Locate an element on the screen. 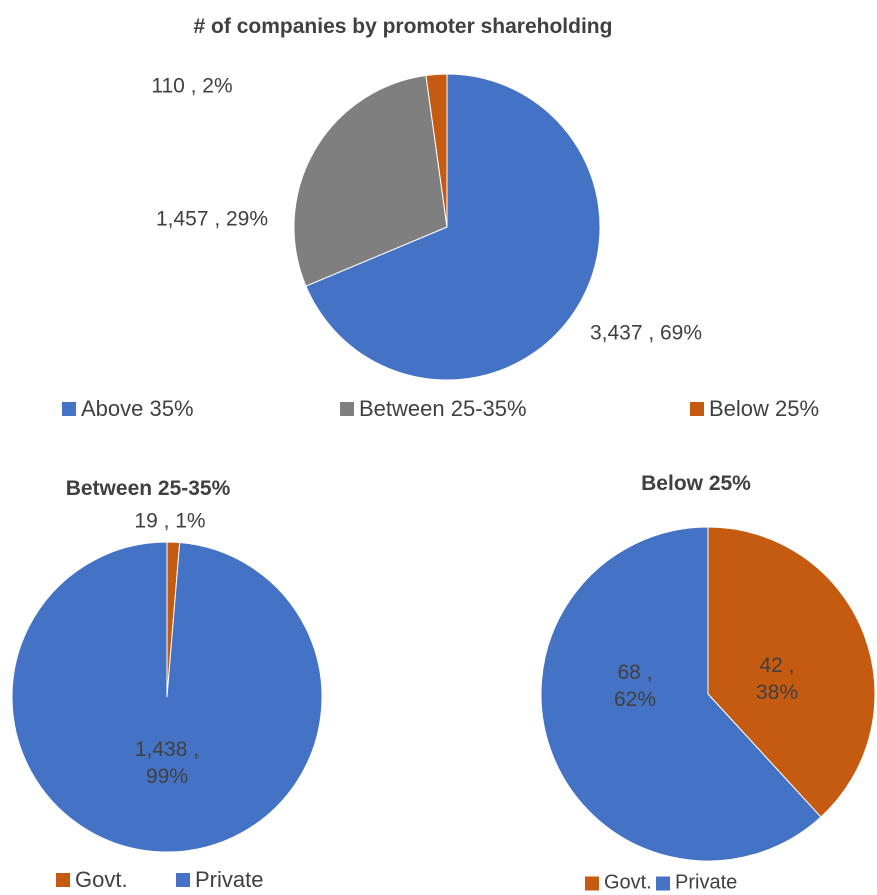 This screenshot has width=877, height=895. data-label: 110 , 2% is located at coordinates (192, 86).